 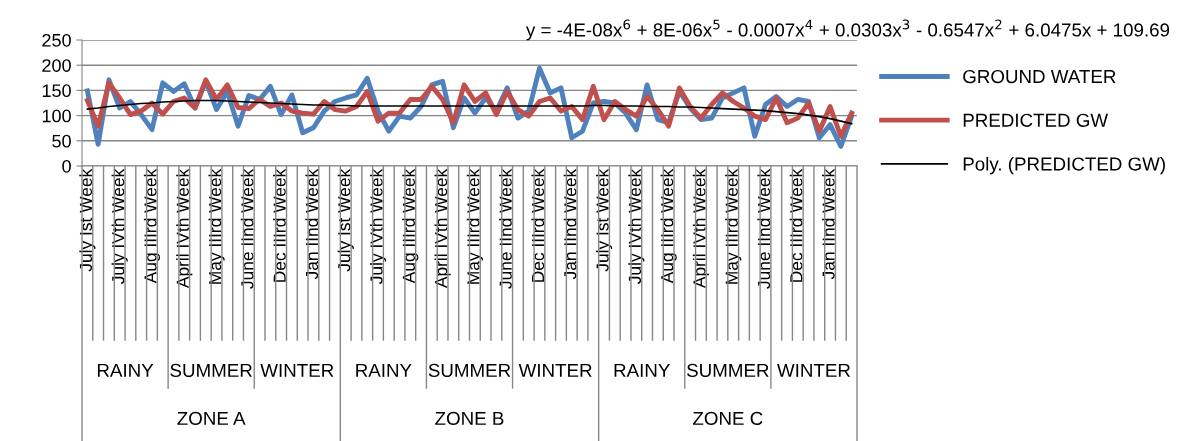 I want to click on legend-label: Poly. (PREDICTED GW), so click(x=1064, y=165).